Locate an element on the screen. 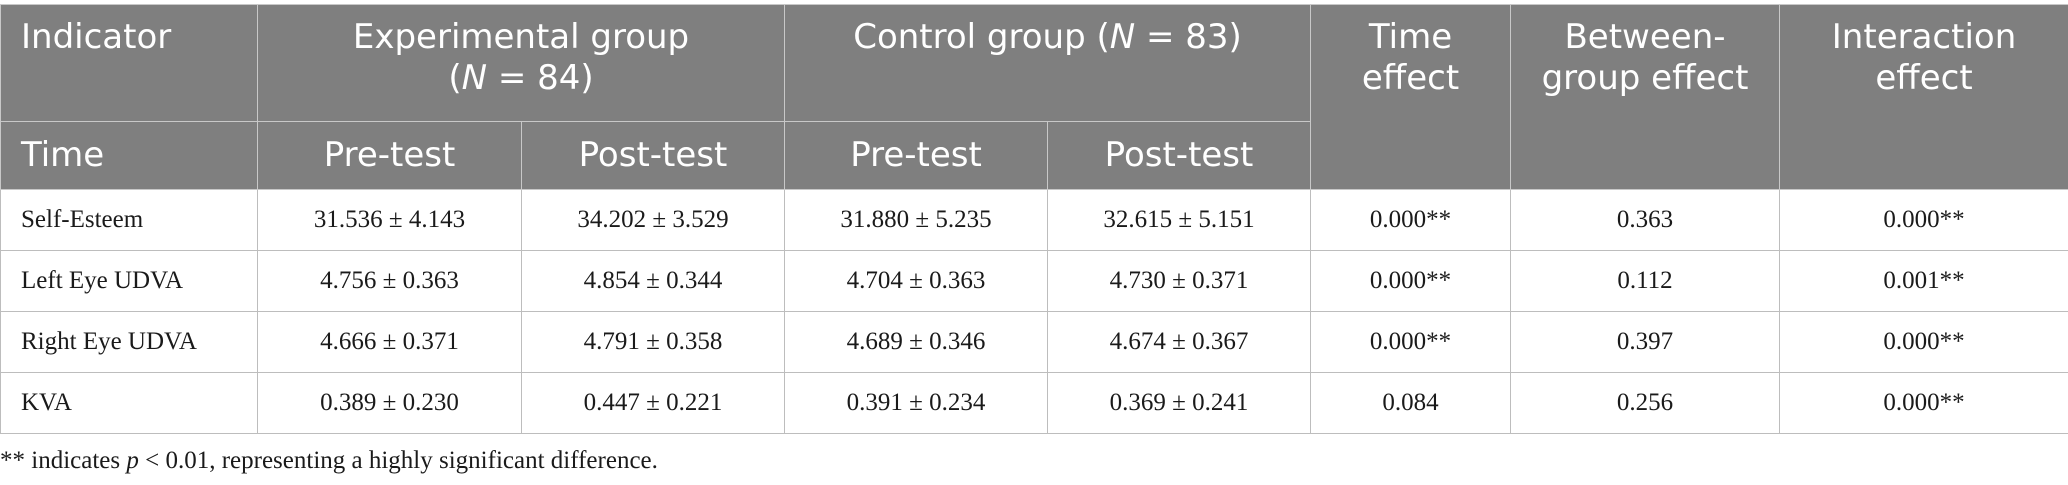 This screenshot has width=2068, height=485. header-experimental-n-open: ( is located at coordinates (455, 78).